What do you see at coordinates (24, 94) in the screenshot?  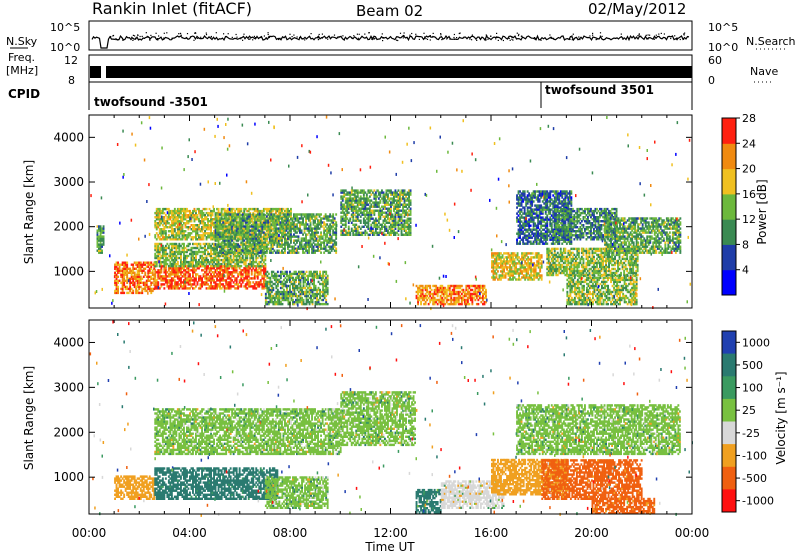 I see `cpid-label: CPID` at bounding box center [24, 94].